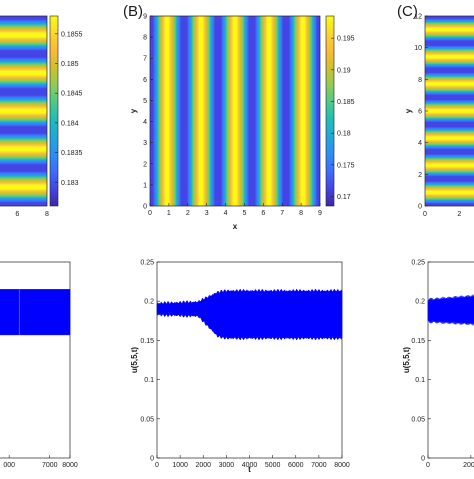 This screenshot has height=479, width=474. What do you see at coordinates (72, 34) in the screenshot?
I see `colorbar-tick-label: 0.1855` at bounding box center [72, 34].